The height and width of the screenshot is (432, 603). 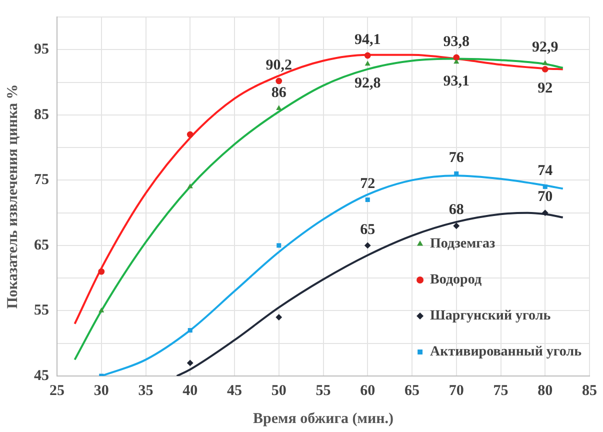 I want to click on data-label: 92,8, so click(x=367, y=83).